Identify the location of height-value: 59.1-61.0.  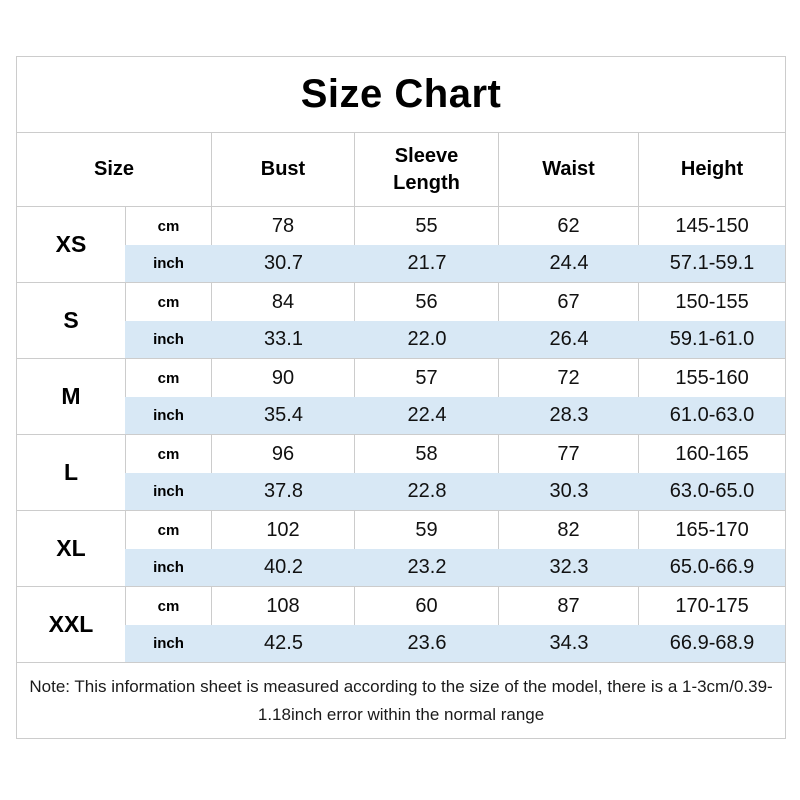
(712, 340).